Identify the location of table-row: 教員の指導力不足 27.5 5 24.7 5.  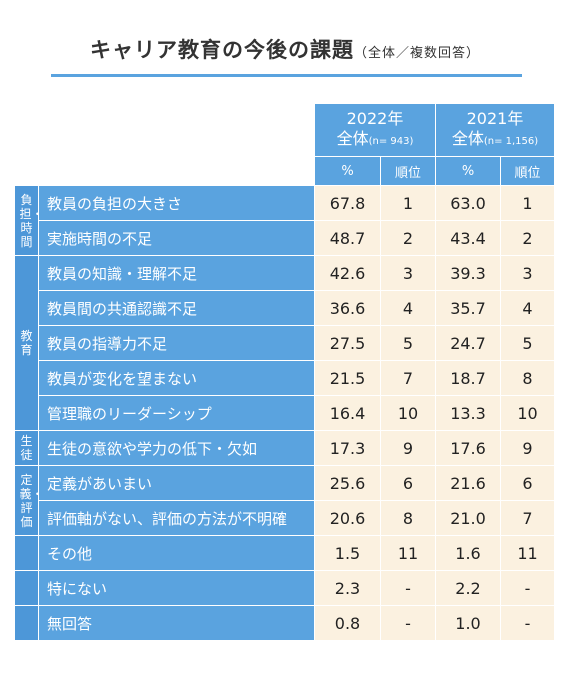
(285, 343).